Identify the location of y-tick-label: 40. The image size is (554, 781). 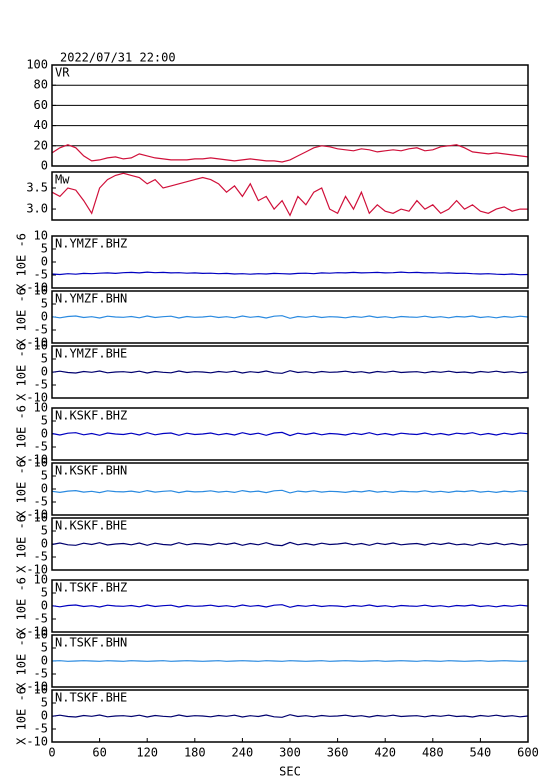
(41, 125).